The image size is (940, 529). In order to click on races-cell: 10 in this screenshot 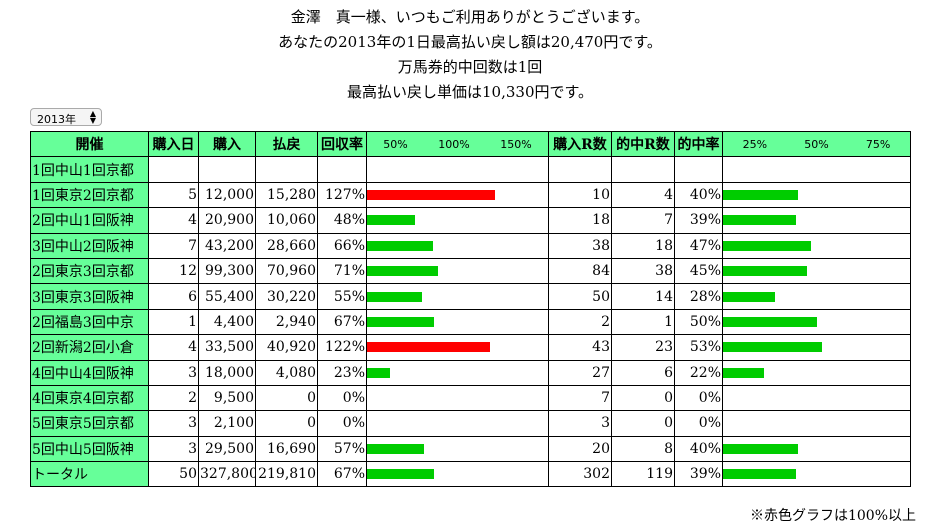, I will do `click(580, 195)`.